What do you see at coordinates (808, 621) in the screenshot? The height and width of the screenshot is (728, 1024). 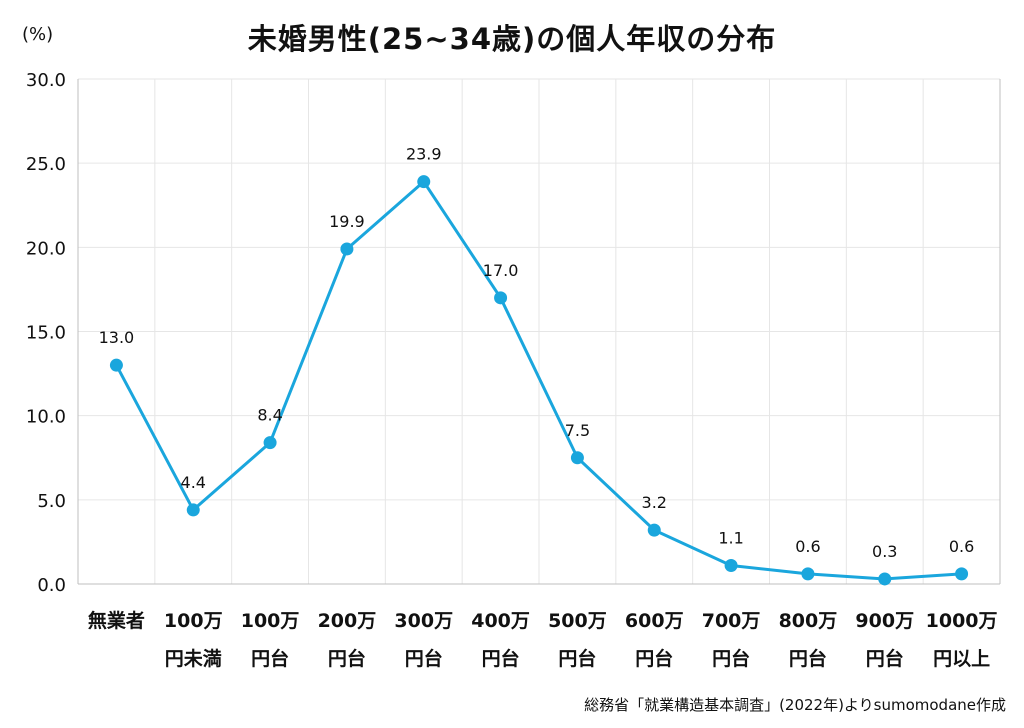 I see `x-tick-label: 800万` at bounding box center [808, 621].